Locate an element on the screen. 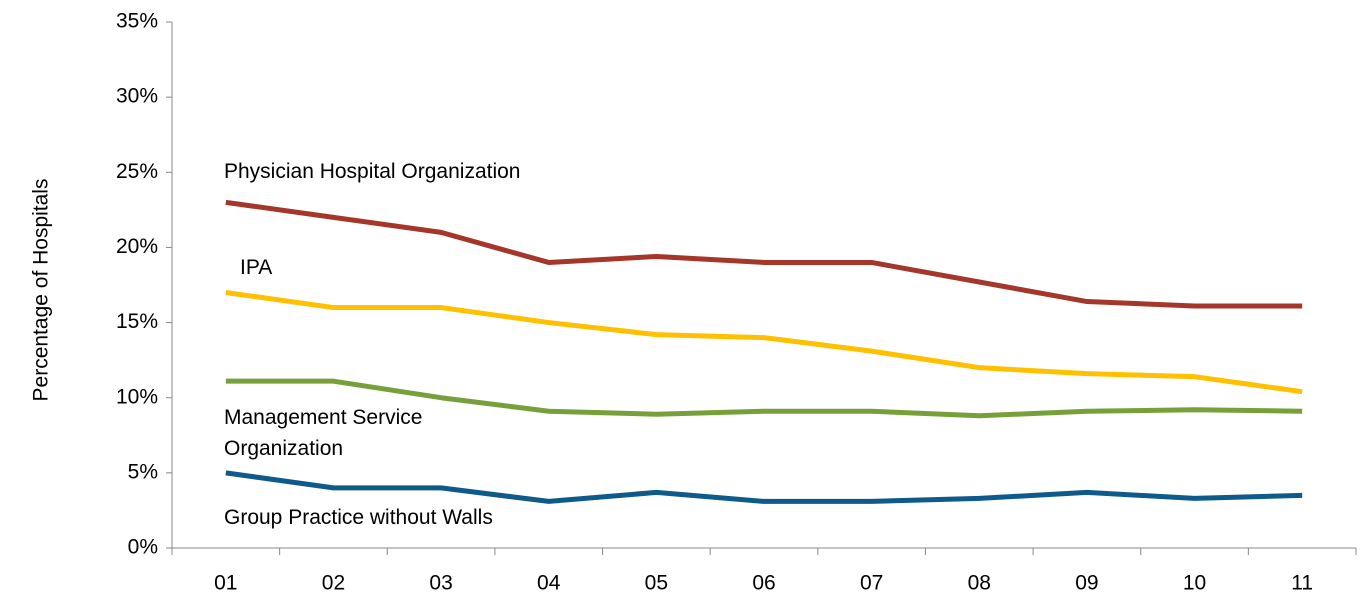 The height and width of the screenshot is (600, 1372). x-tick-label: 06 is located at coordinates (763, 583).